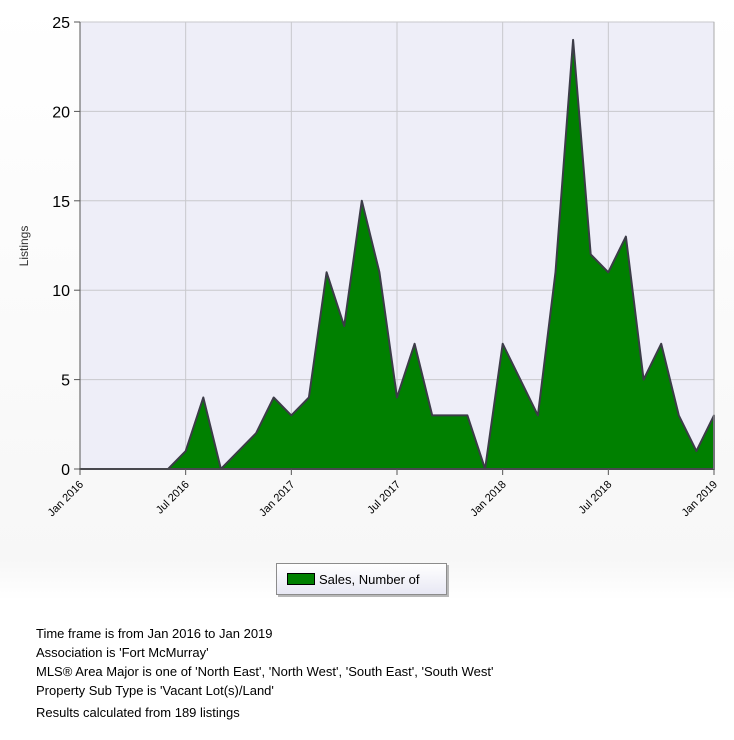 This screenshot has width=734, height=740. I want to click on x-tick-label: Jul 2018, so click(596, 498).